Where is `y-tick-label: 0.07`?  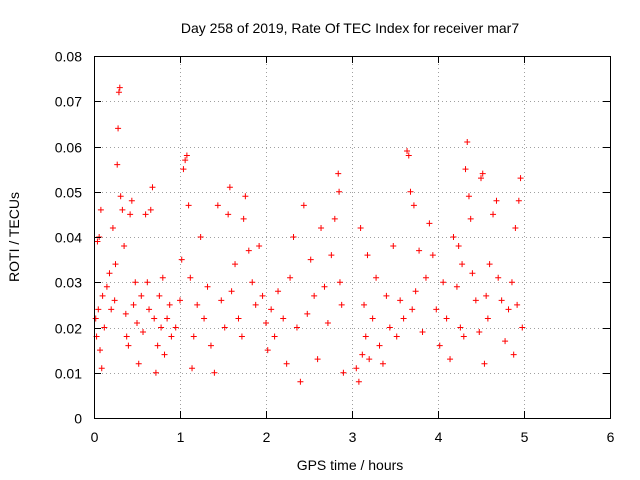 y-tick-label: 0.07 is located at coordinates (68, 102).